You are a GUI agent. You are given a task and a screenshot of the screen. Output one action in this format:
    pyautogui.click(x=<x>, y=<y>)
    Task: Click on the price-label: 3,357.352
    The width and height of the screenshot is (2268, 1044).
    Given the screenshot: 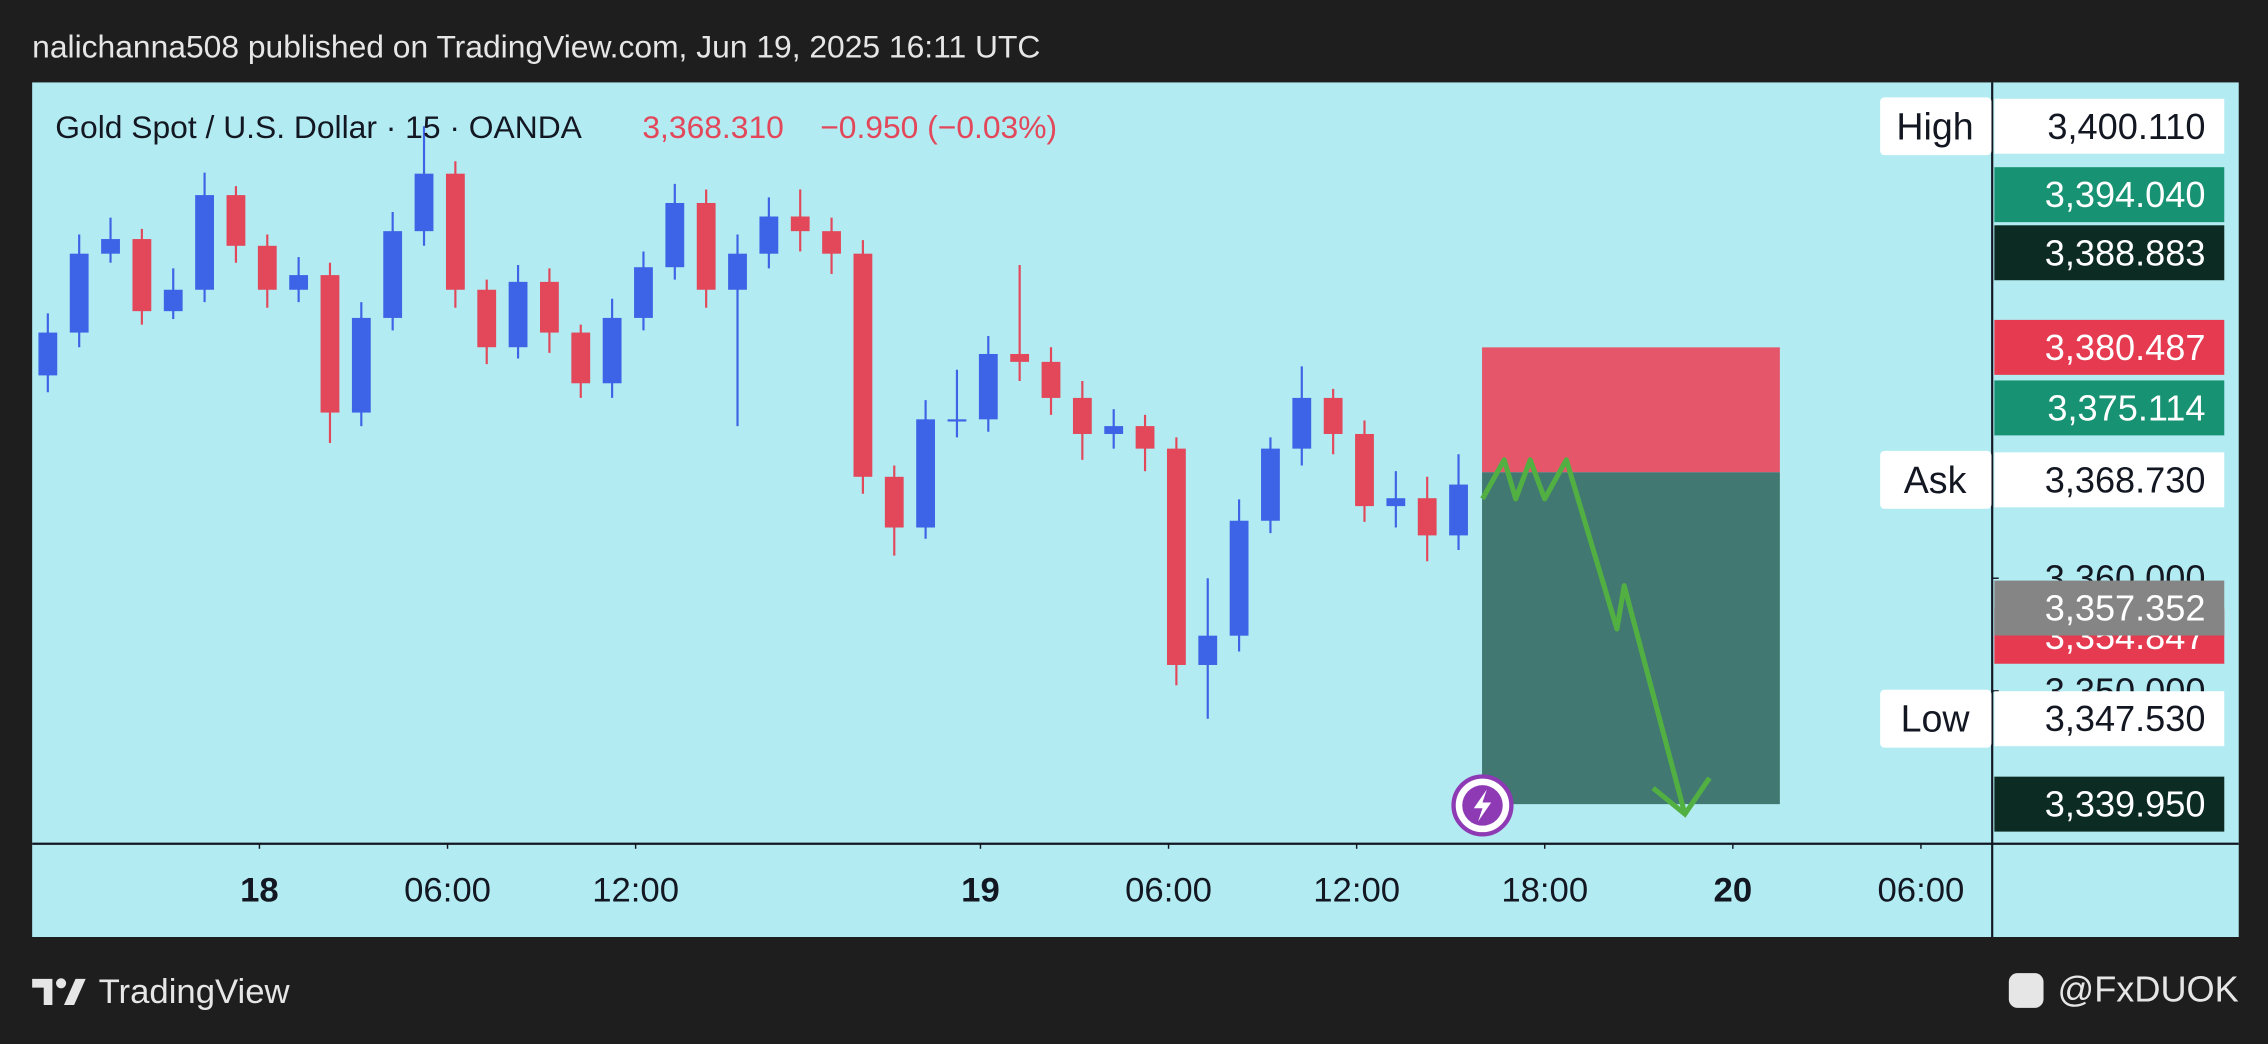 What is the action you would take?
    pyautogui.click(x=2125, y=608)
    